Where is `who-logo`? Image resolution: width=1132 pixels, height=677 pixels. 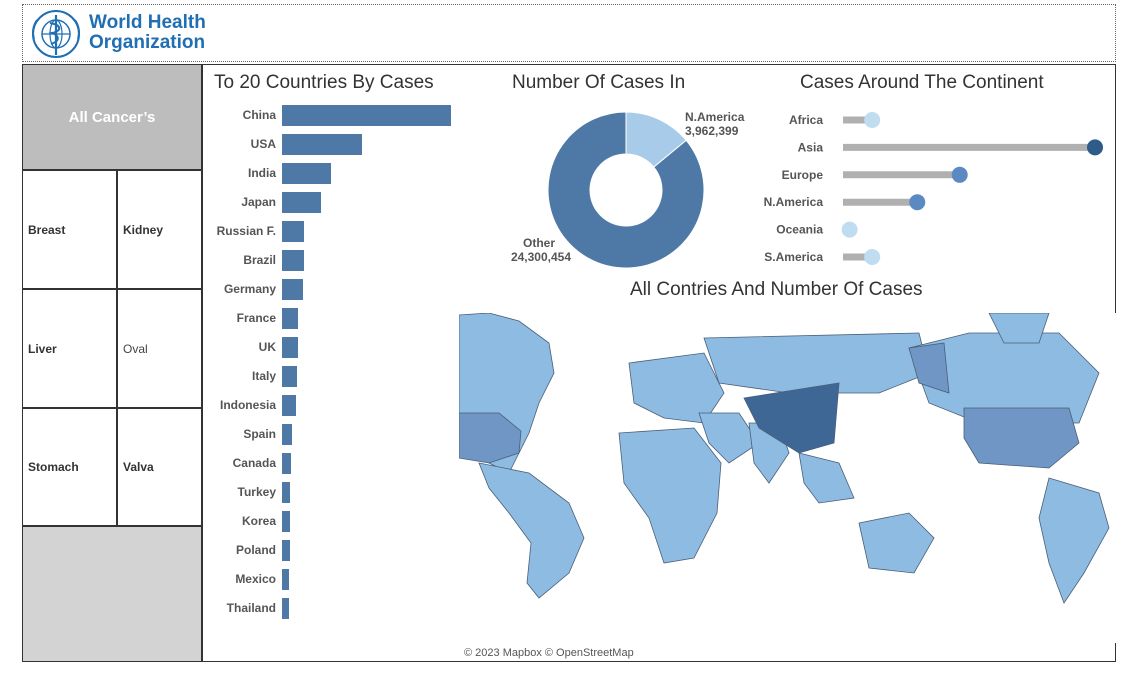
who-logo is located at coordinates (56, 34).